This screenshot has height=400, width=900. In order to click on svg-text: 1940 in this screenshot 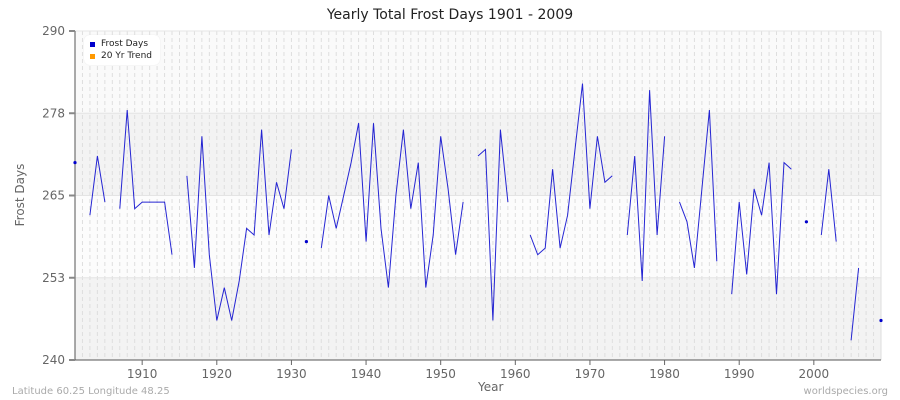, I will do `click(366, 374)`.